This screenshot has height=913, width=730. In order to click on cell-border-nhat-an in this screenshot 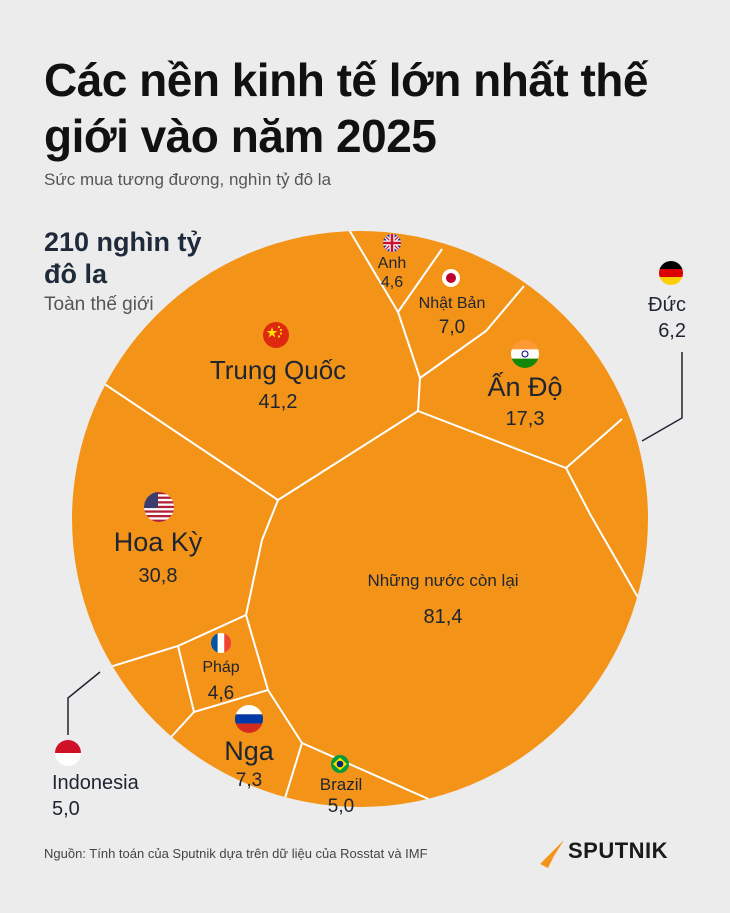, I will do `click(472, 332)`.